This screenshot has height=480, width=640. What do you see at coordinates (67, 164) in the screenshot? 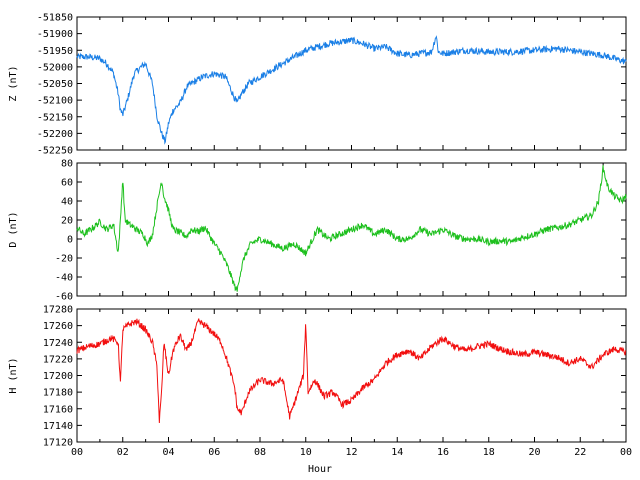
I see `d-y-tick-label: 80` at bounding box center [67, 164].